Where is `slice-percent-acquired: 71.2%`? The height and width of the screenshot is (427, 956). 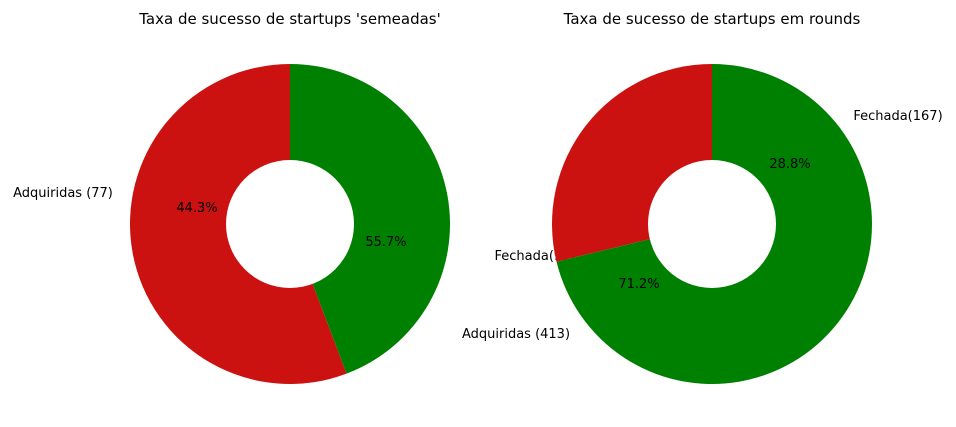 slice-percent-acquired: 71.2% is located at coordinates (638, 284).